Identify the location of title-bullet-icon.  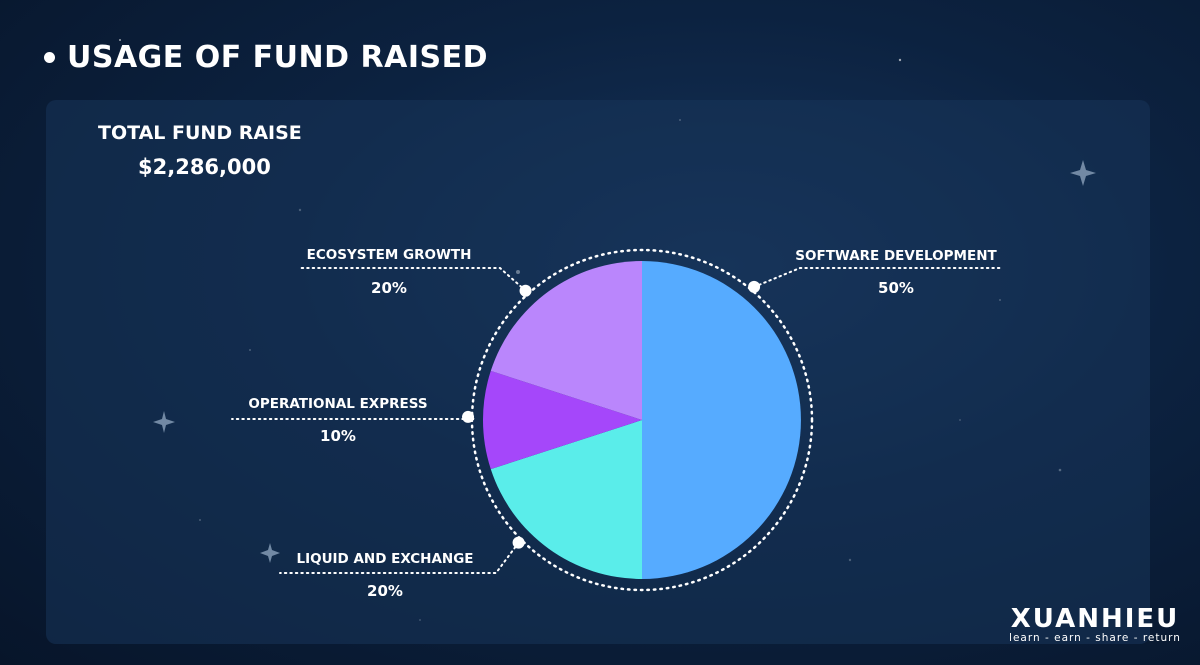
(49, 57).